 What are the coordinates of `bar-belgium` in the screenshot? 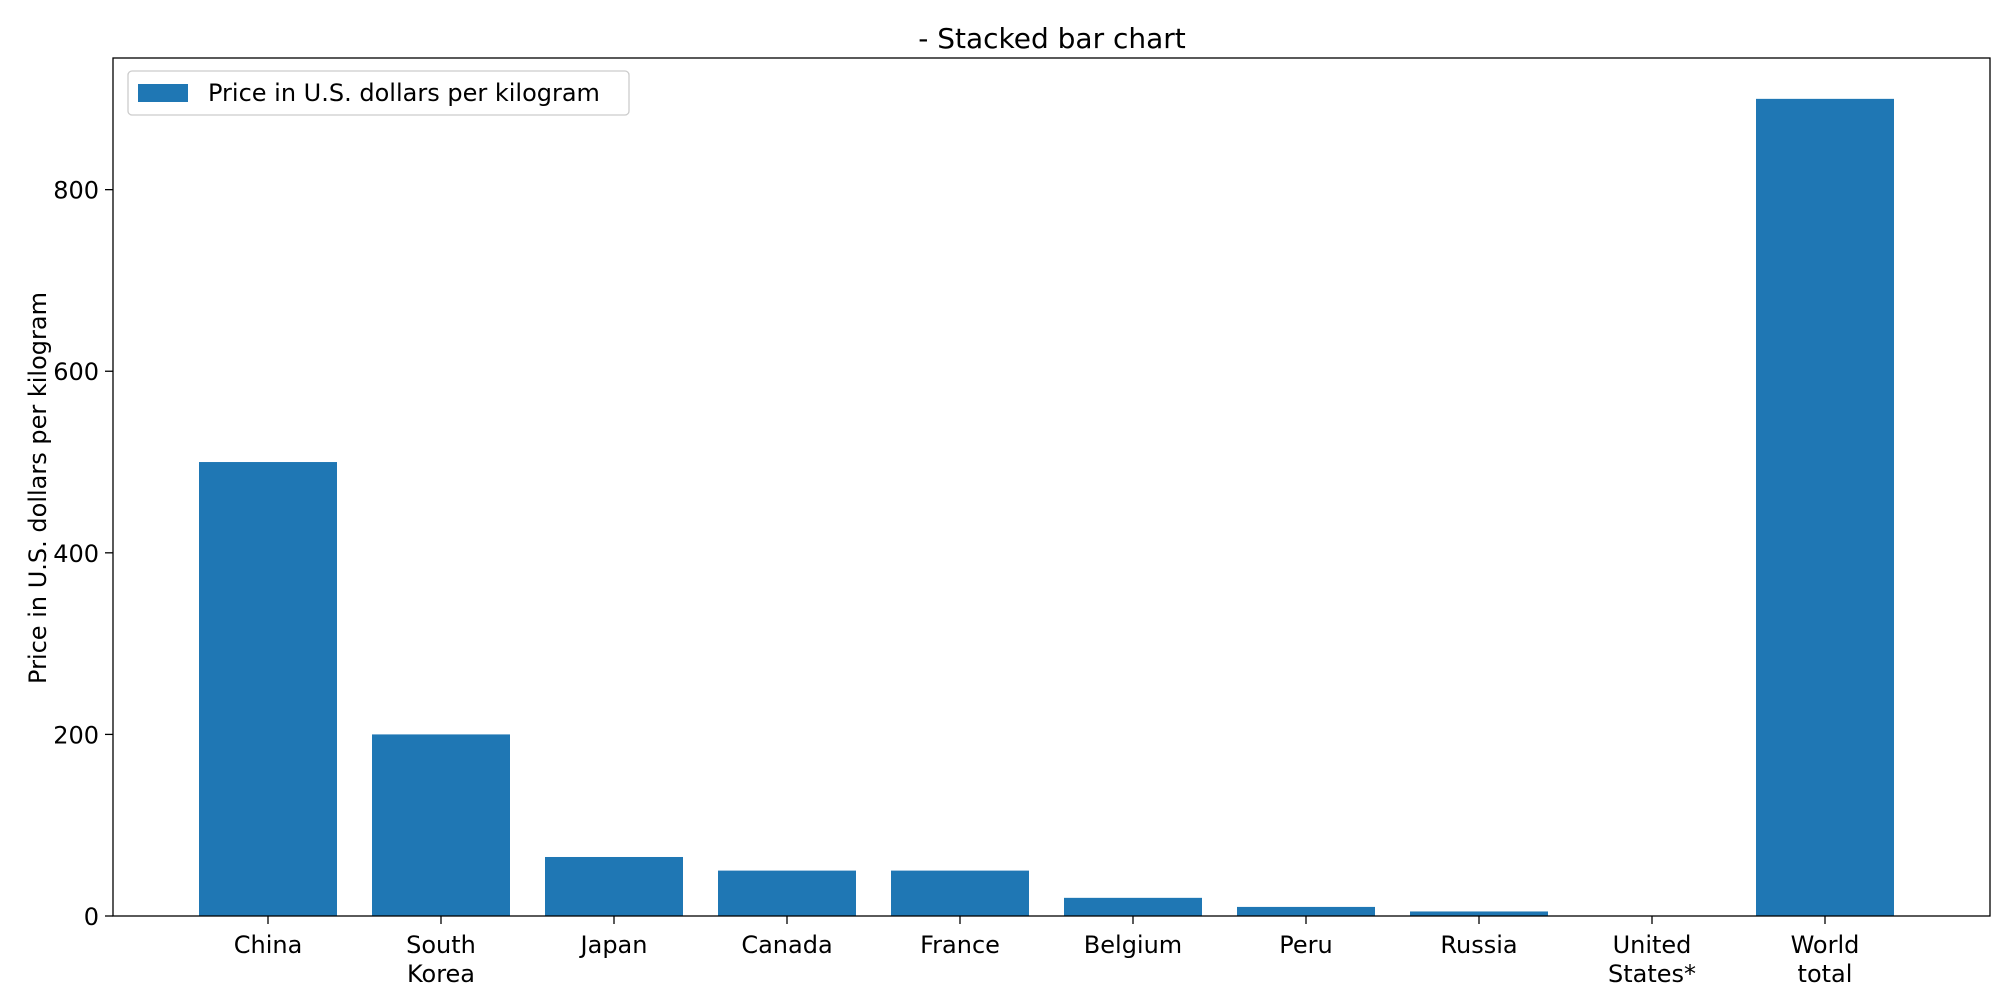 It's located at (1133, 906).